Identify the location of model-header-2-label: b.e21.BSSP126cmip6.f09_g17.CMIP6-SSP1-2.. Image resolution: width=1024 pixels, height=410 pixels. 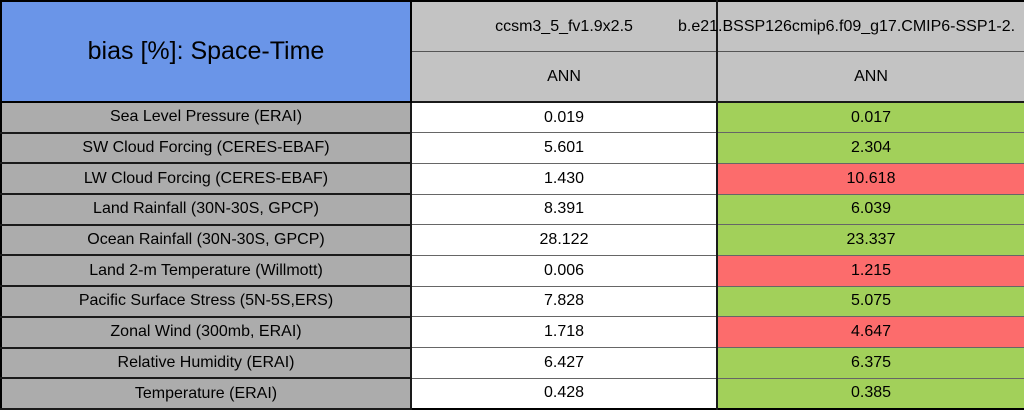
(847, 26).